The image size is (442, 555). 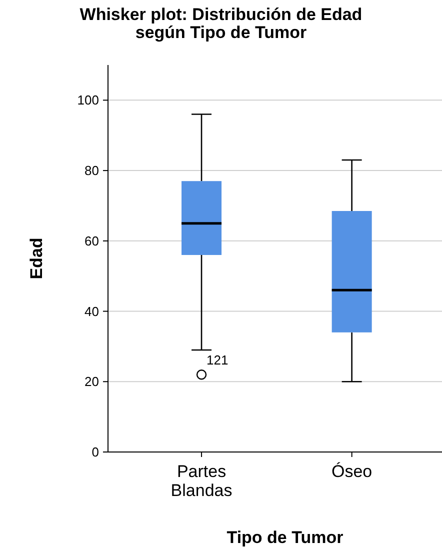 I want to click on y-axis-title: Edad, so click(x=36, y=259).